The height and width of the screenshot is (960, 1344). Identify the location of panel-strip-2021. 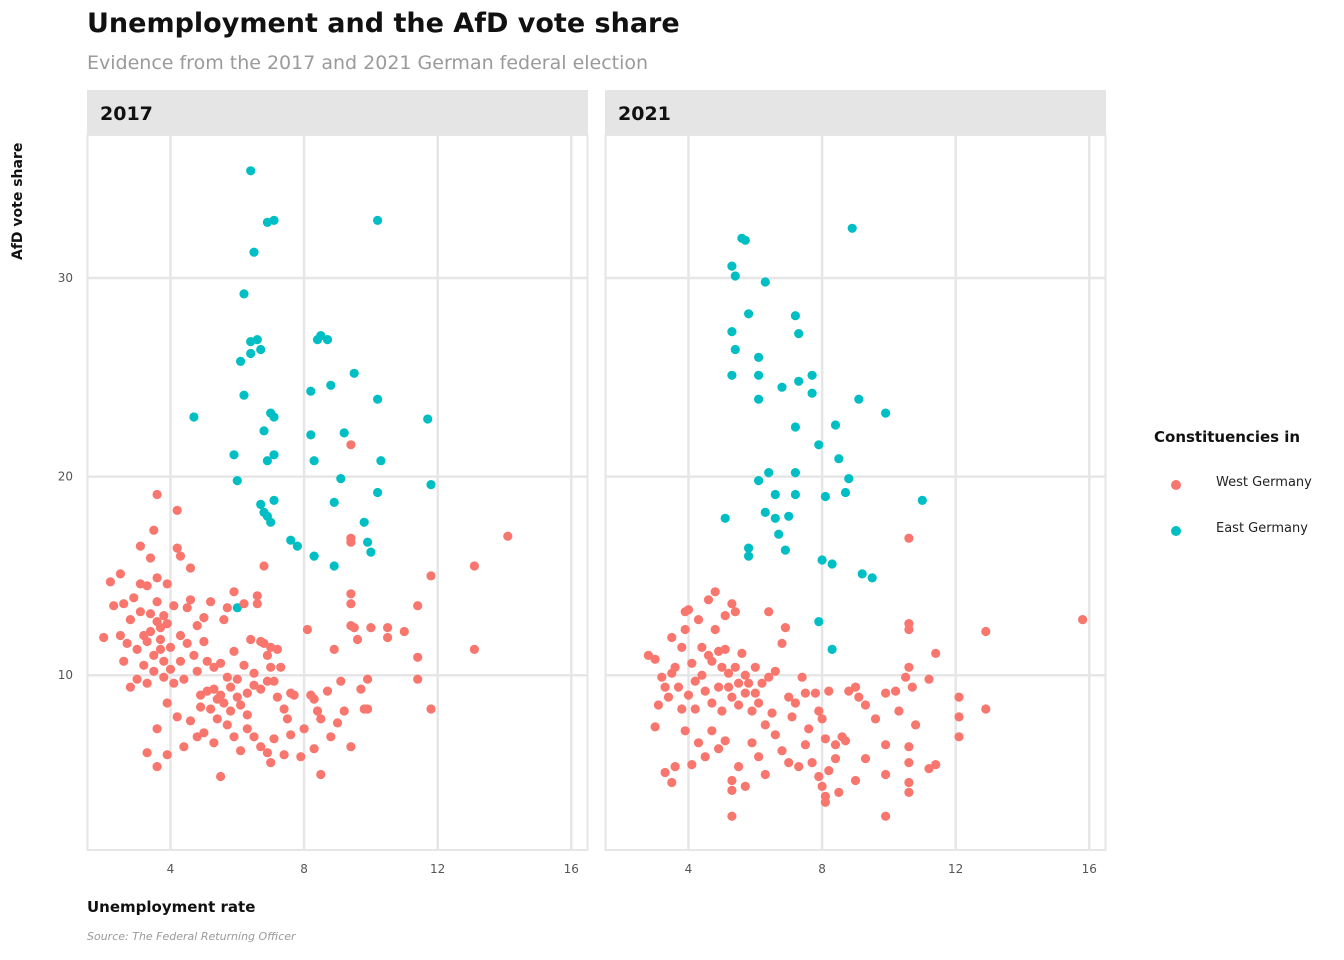
(855, 112).